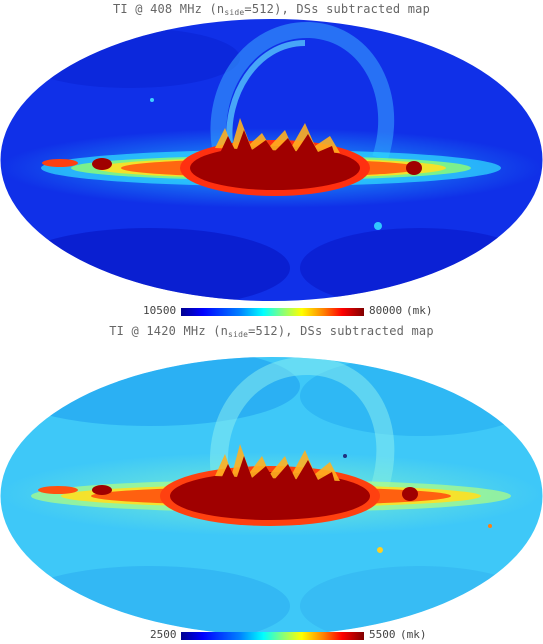 This screenshot has width=543, height=644. Describe the element at coordinates (163, 634) in the screenshot. I see `colorbar-min-1420: 2500` at that location.